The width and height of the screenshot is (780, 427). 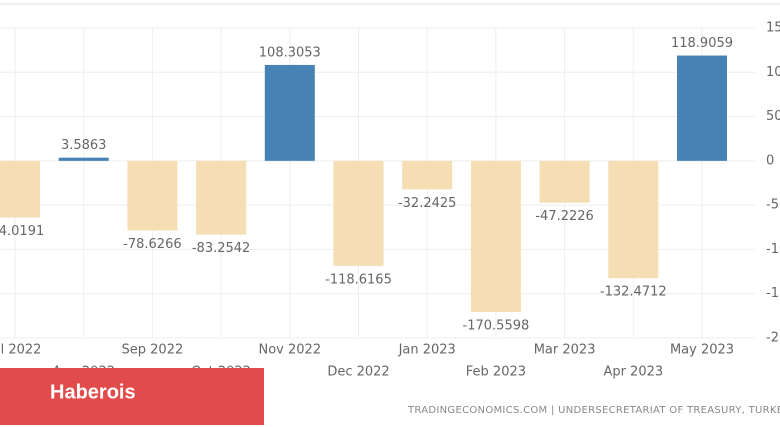 What do you see at coordinates (153, 350) in the screenshot?
I see `x-tick-label: Sep 2022` at bounding box center [153, 350].